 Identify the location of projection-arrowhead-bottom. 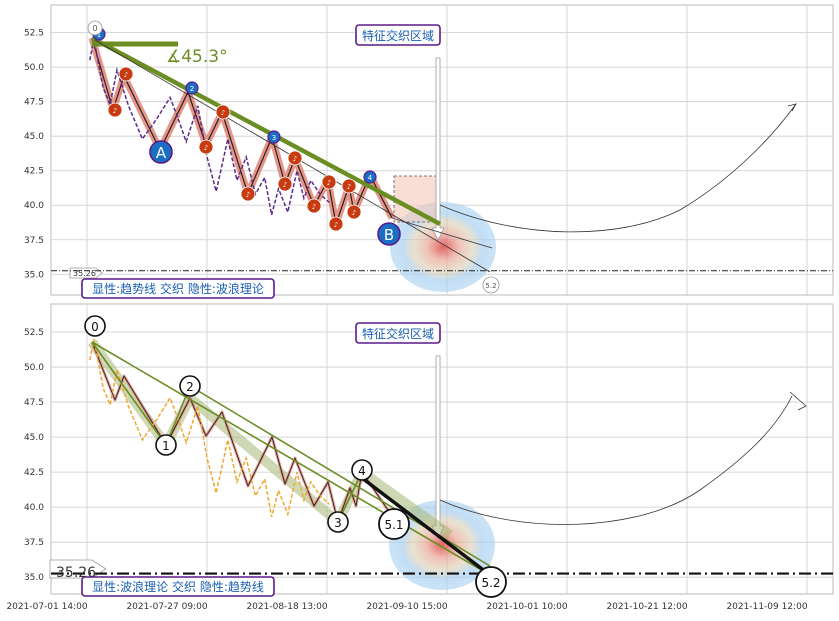
(798, 401).